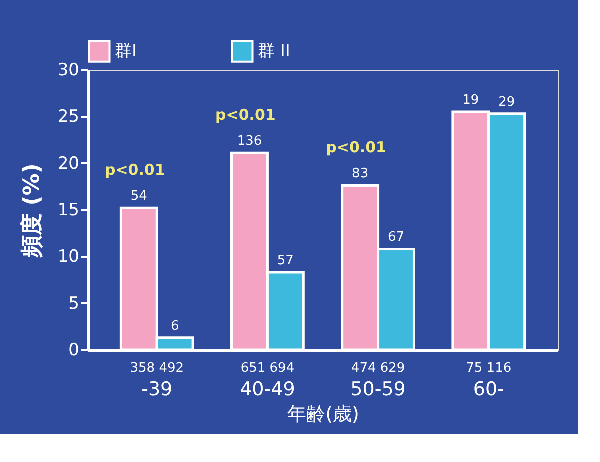  I want to click on annotation: 6, so click(175, 326).